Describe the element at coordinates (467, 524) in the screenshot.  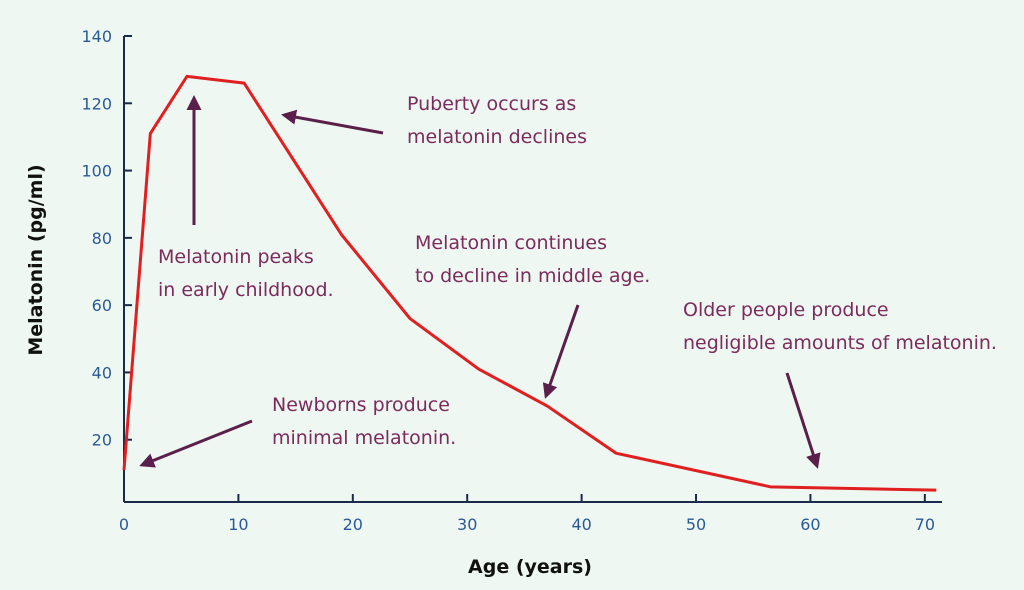
I see `x-tick-label: 30` at that location.